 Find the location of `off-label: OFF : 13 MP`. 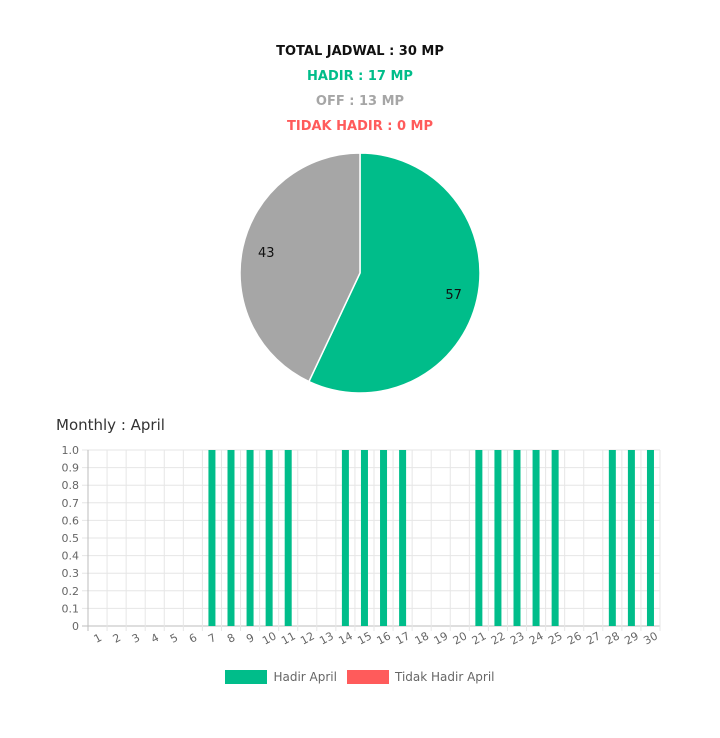

off-label: OFF : 13 MP is located at coordinates (360, 101).